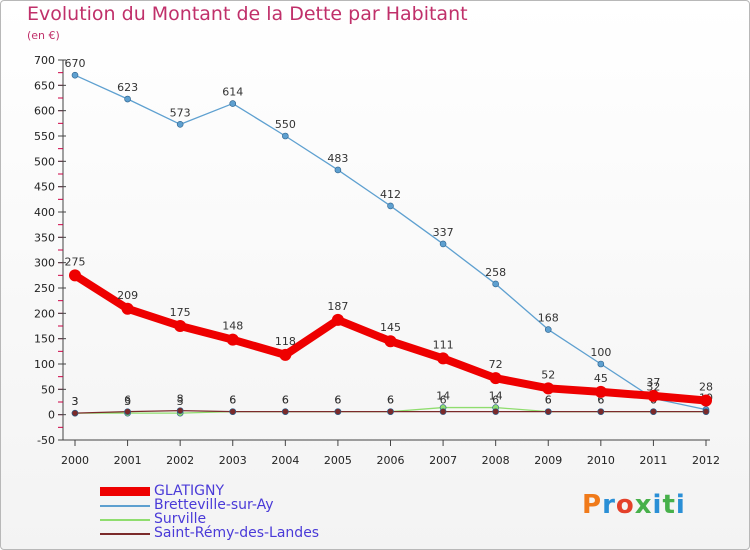 This screenshot has height=550, width=750. I want to click on y-tick-label: 450, so click(44, 187).